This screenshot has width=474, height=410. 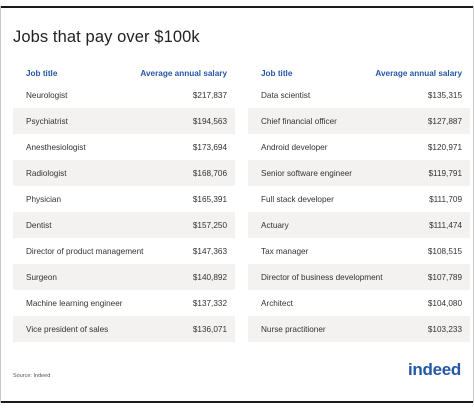 I want to click on job-title-cell: Radiologist, so click(x=46, y=173).